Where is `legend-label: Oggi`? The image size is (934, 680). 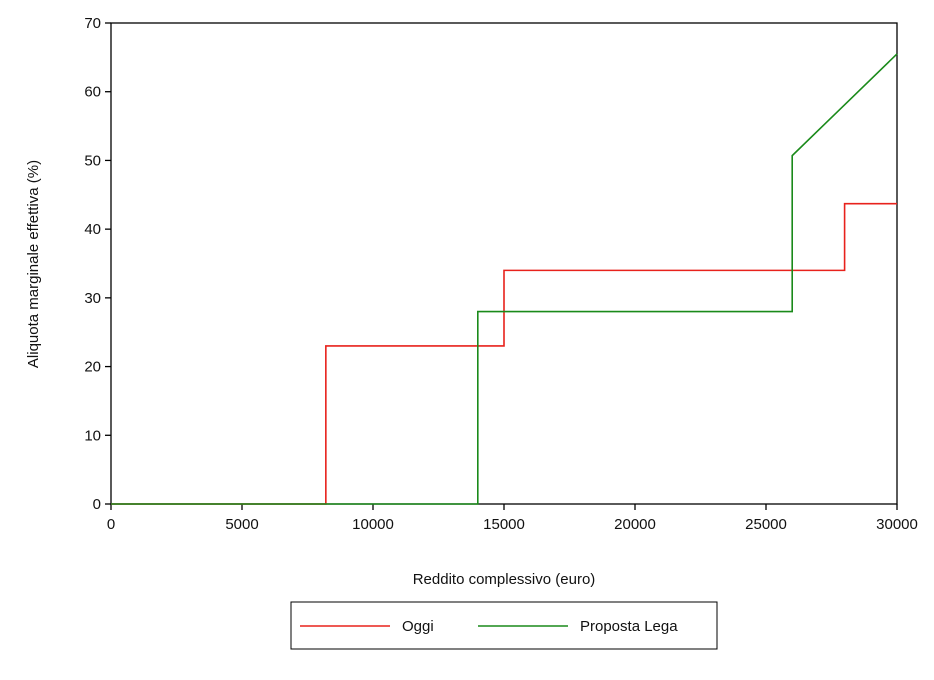 legend-label: Oggi is located at coordinates (418, 626).